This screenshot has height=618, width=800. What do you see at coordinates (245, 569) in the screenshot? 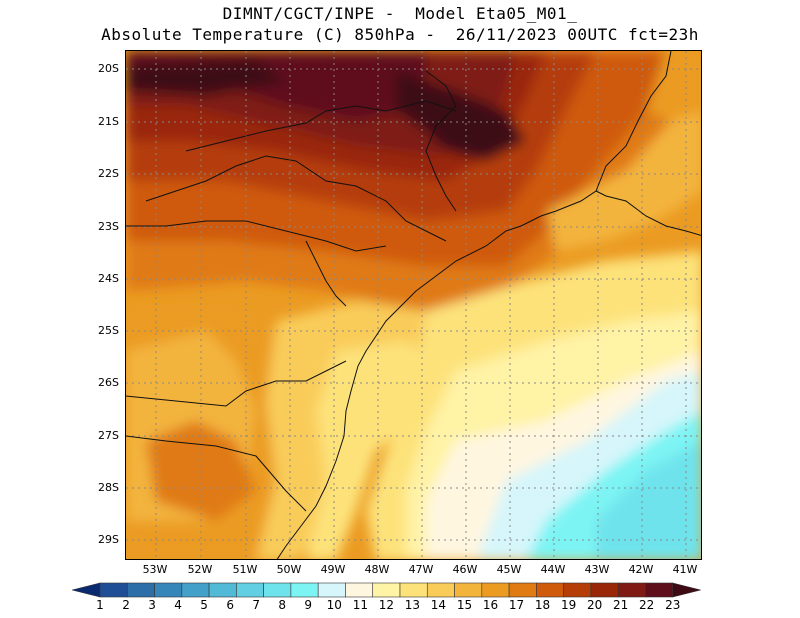
I see `lon-label-51w: 51W` at bounding box center [245, 569].